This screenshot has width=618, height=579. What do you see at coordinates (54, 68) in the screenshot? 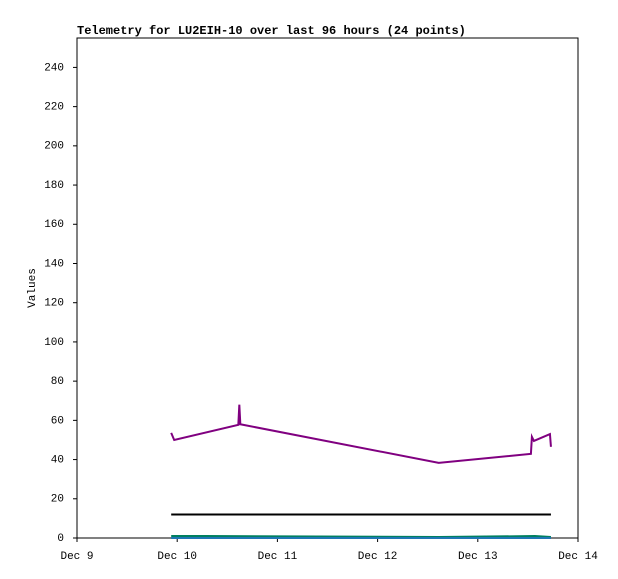
I see `y-tick-label: 240` at bounding box center [54, 68].